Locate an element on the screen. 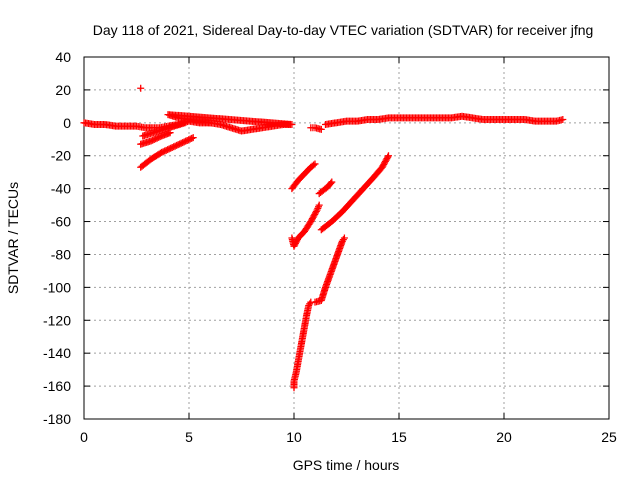  x-tick-label: 5 is located at coordinates (189, 437).